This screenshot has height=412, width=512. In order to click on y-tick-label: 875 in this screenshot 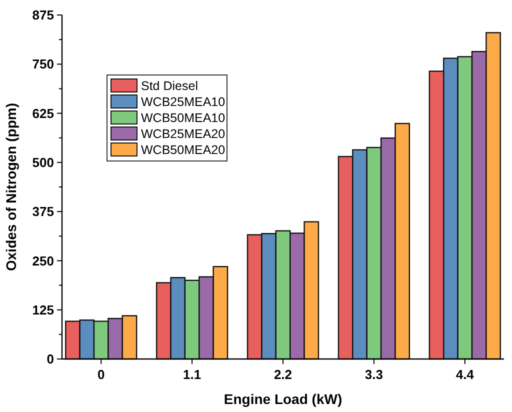, I will do `click(43, 15)`.